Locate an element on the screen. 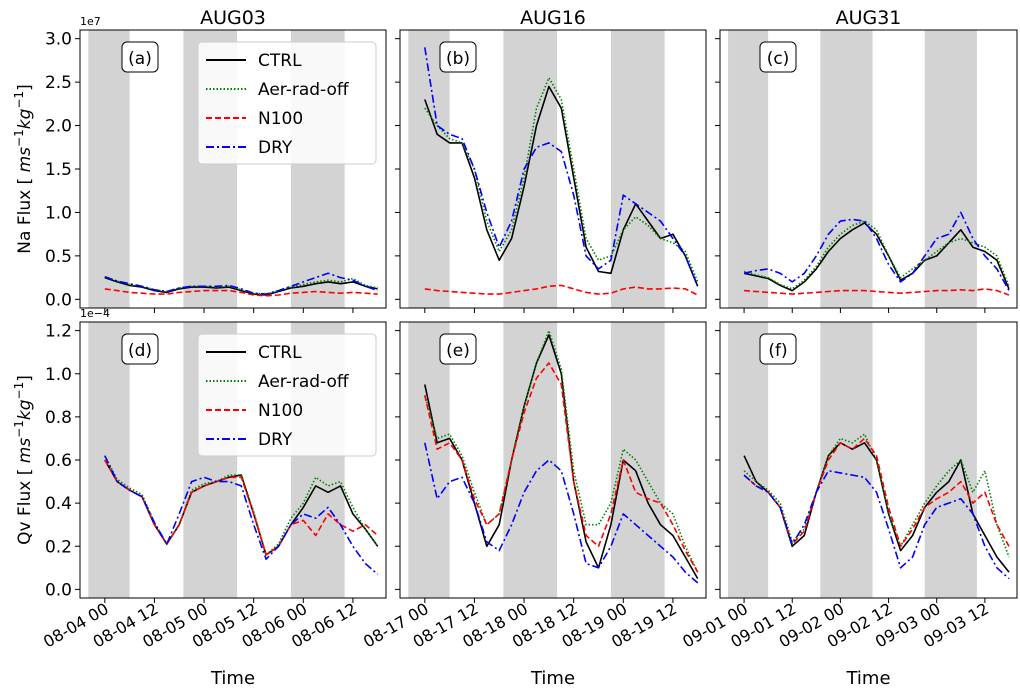  panel-label: (a) is located at coordinates (140, 59).